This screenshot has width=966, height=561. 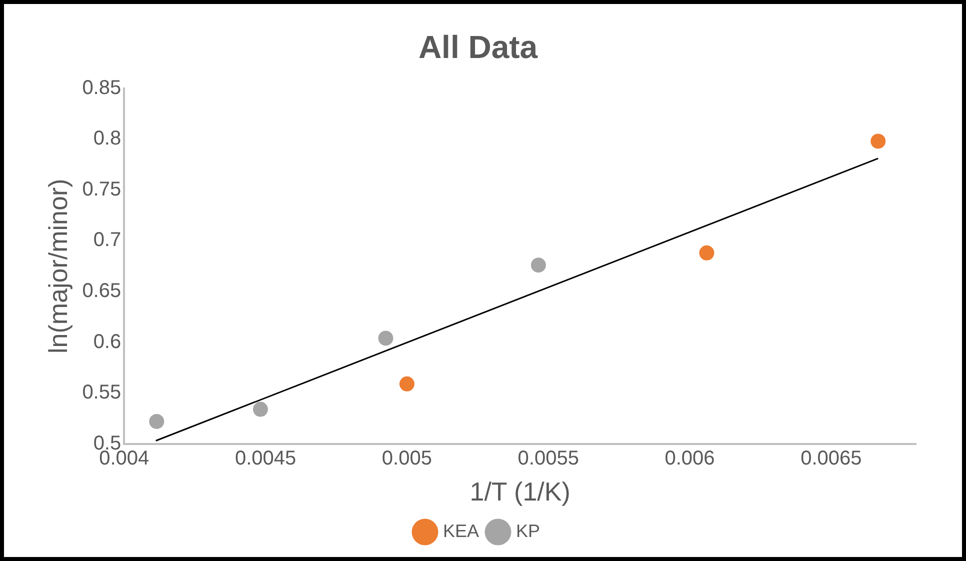 I want to click on x-axis-title: 1/T (1/K), so click(x=520, y=491).